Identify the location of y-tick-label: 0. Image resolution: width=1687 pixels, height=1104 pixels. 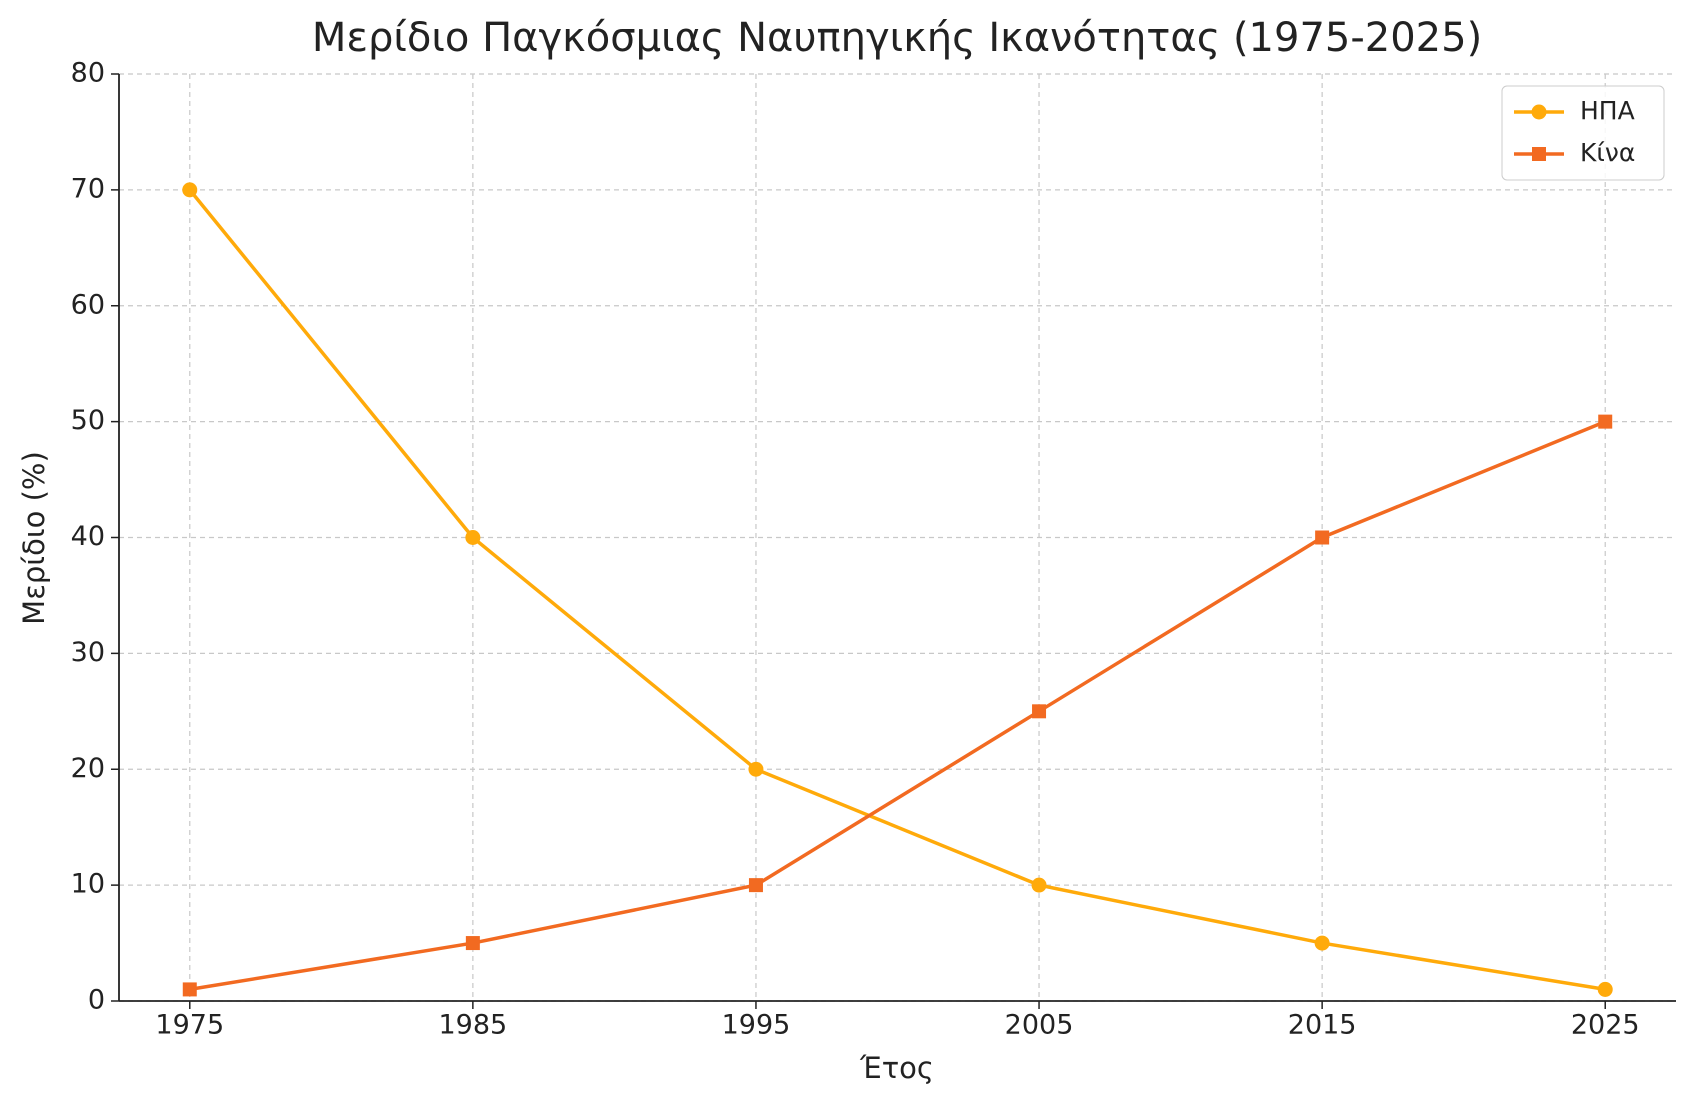
(96, 1000).